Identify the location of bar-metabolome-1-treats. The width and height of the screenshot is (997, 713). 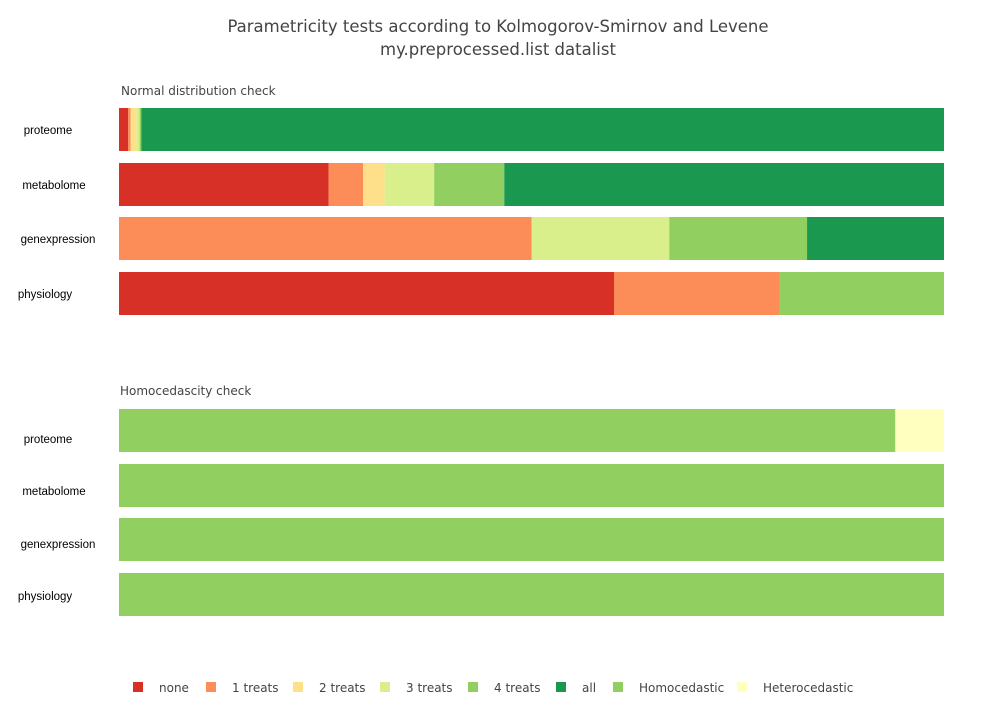
(346, 184).